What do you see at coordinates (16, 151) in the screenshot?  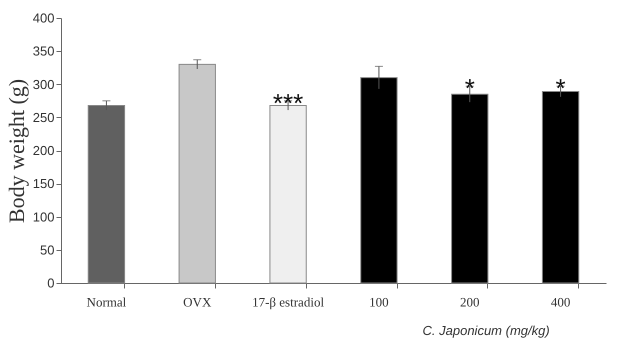 I see `y-axis-title: Body weight (g)` at bounding box center [16, 151].